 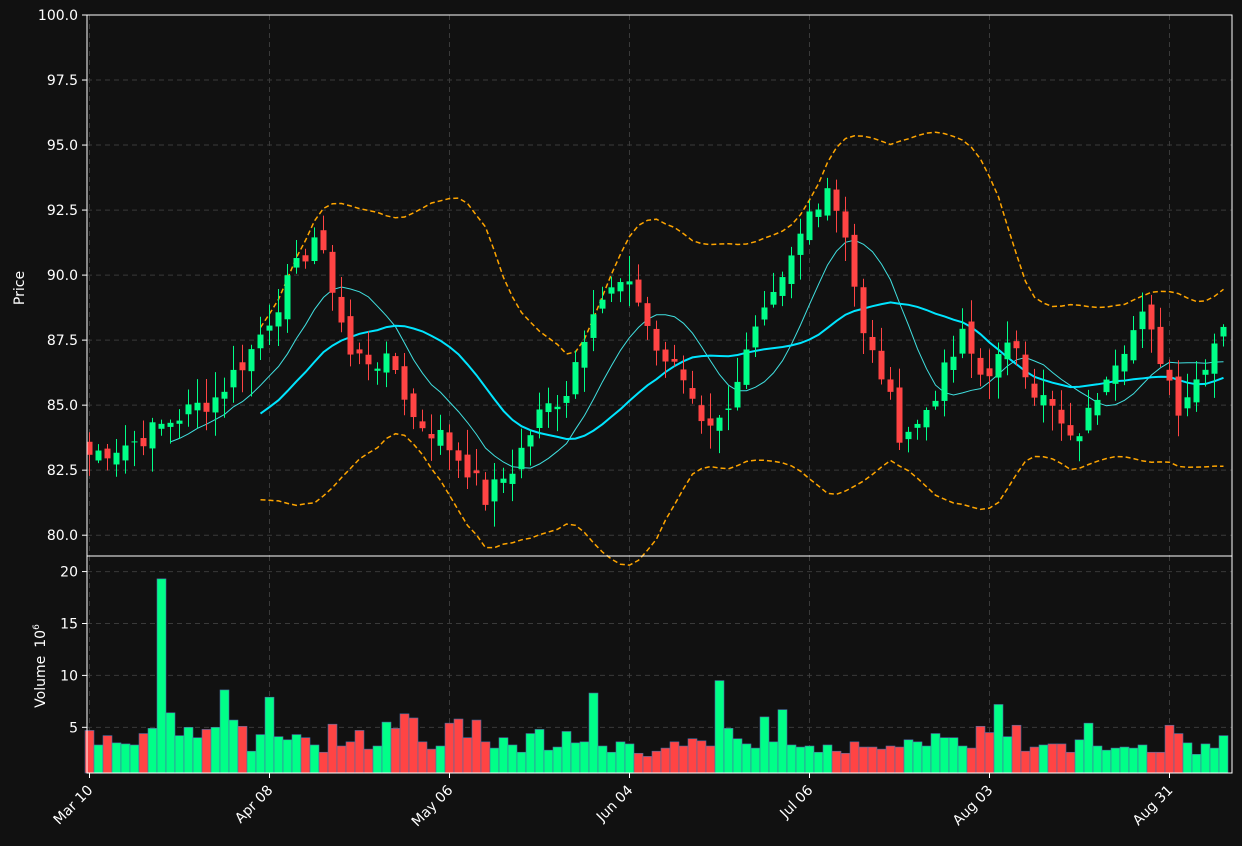 I want to click on price-tick-label: 97.5, so click(x=62, y=81).